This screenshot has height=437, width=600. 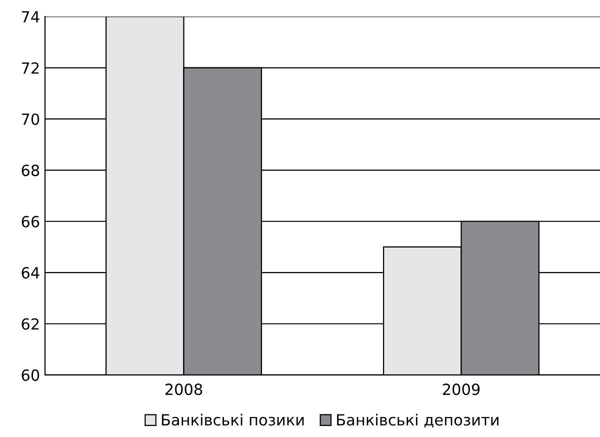 What do you see at coordinates (183, 390) in the screenshot?
I see `x-tick-label: 2008` at bounding box center [183, 390].